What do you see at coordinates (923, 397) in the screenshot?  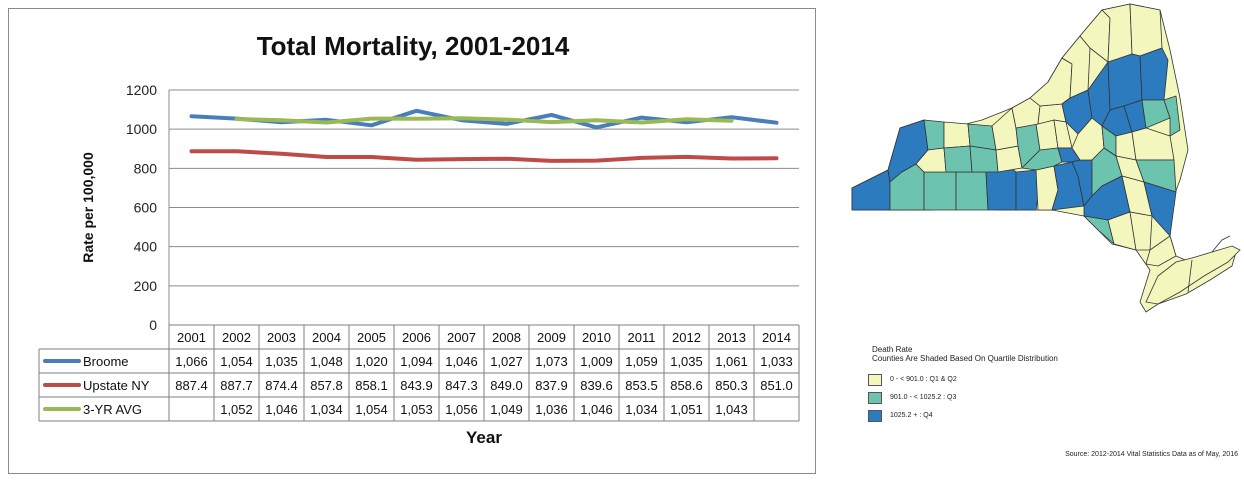 I see `legend-label: 901.0 - < 1025.2 : Q3` at bounding box center [923, 397].